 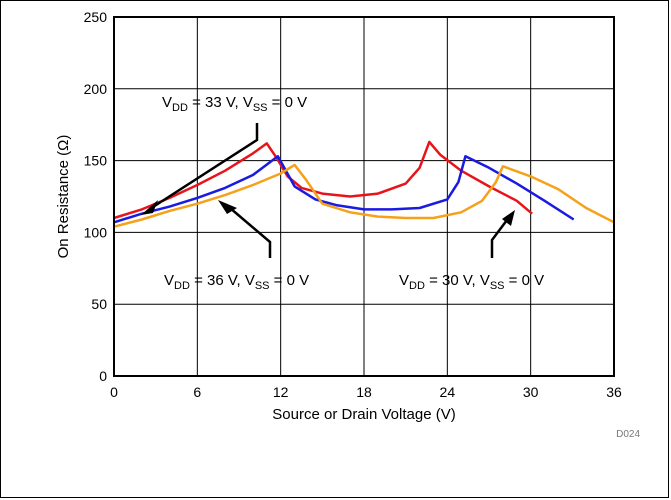 I want to click on arrow-vdd30, so click(x=499, y=238).